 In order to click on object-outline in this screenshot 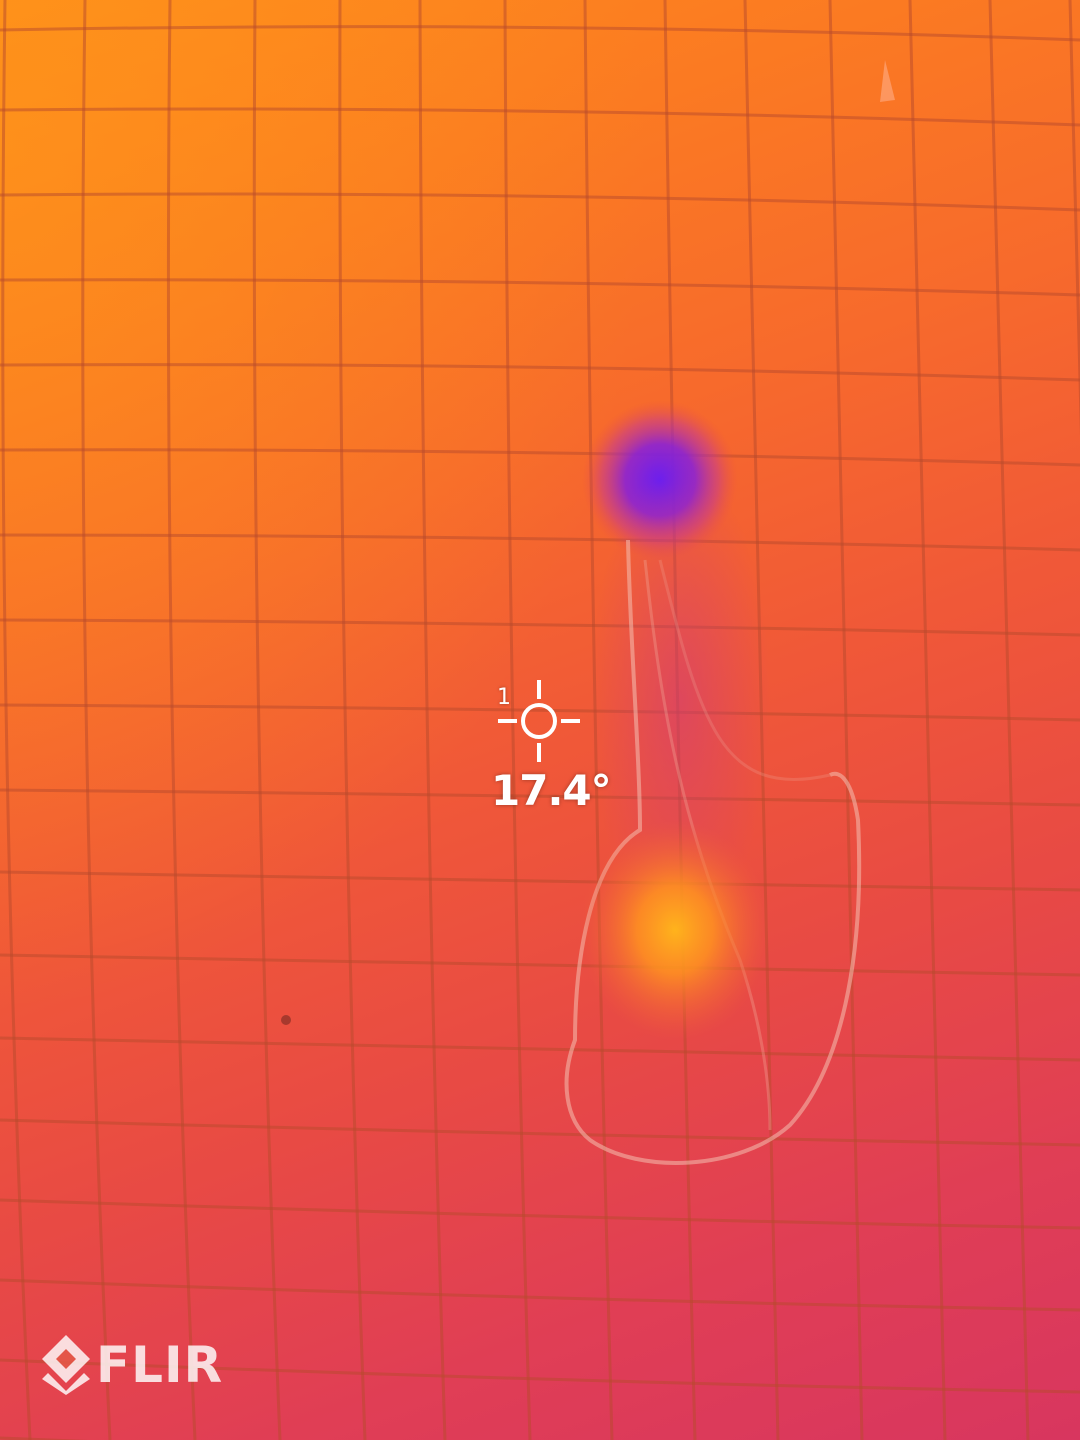, I will do `click(713, 852)`.